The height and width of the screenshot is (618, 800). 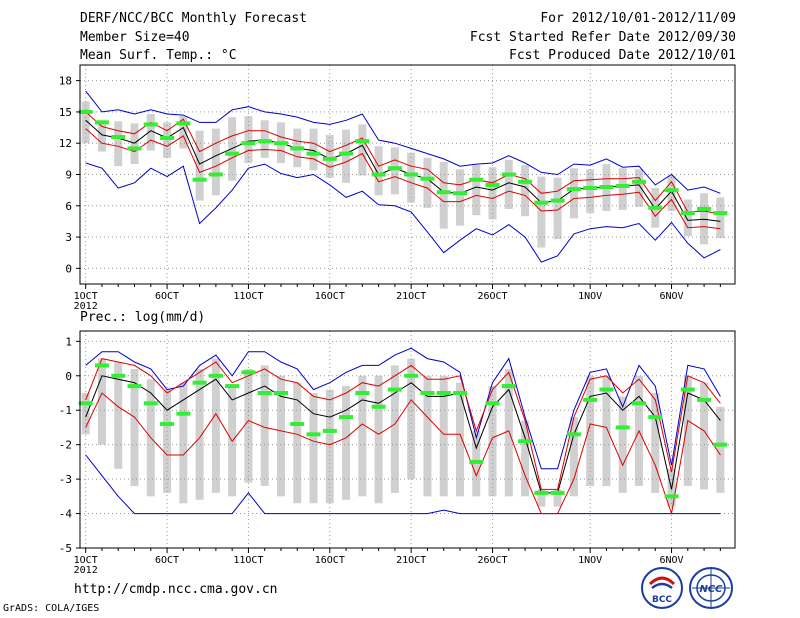 What do you see at coordinates (68, 237) in the screenshot?
I see `temp-ytick-label: 3` at bounding box center [68, 237].